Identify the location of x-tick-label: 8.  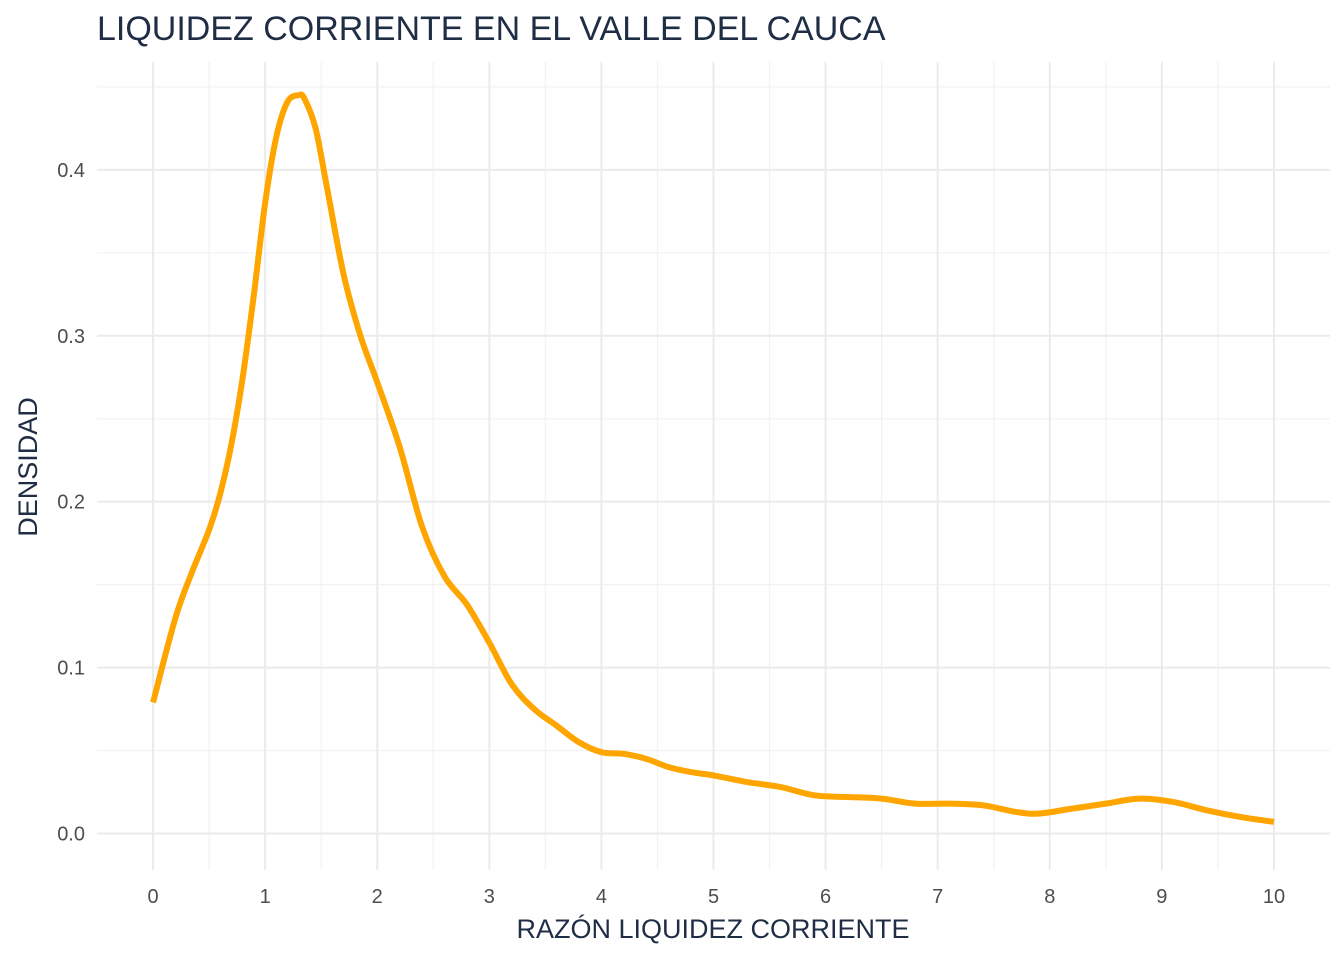
(1049, 897).